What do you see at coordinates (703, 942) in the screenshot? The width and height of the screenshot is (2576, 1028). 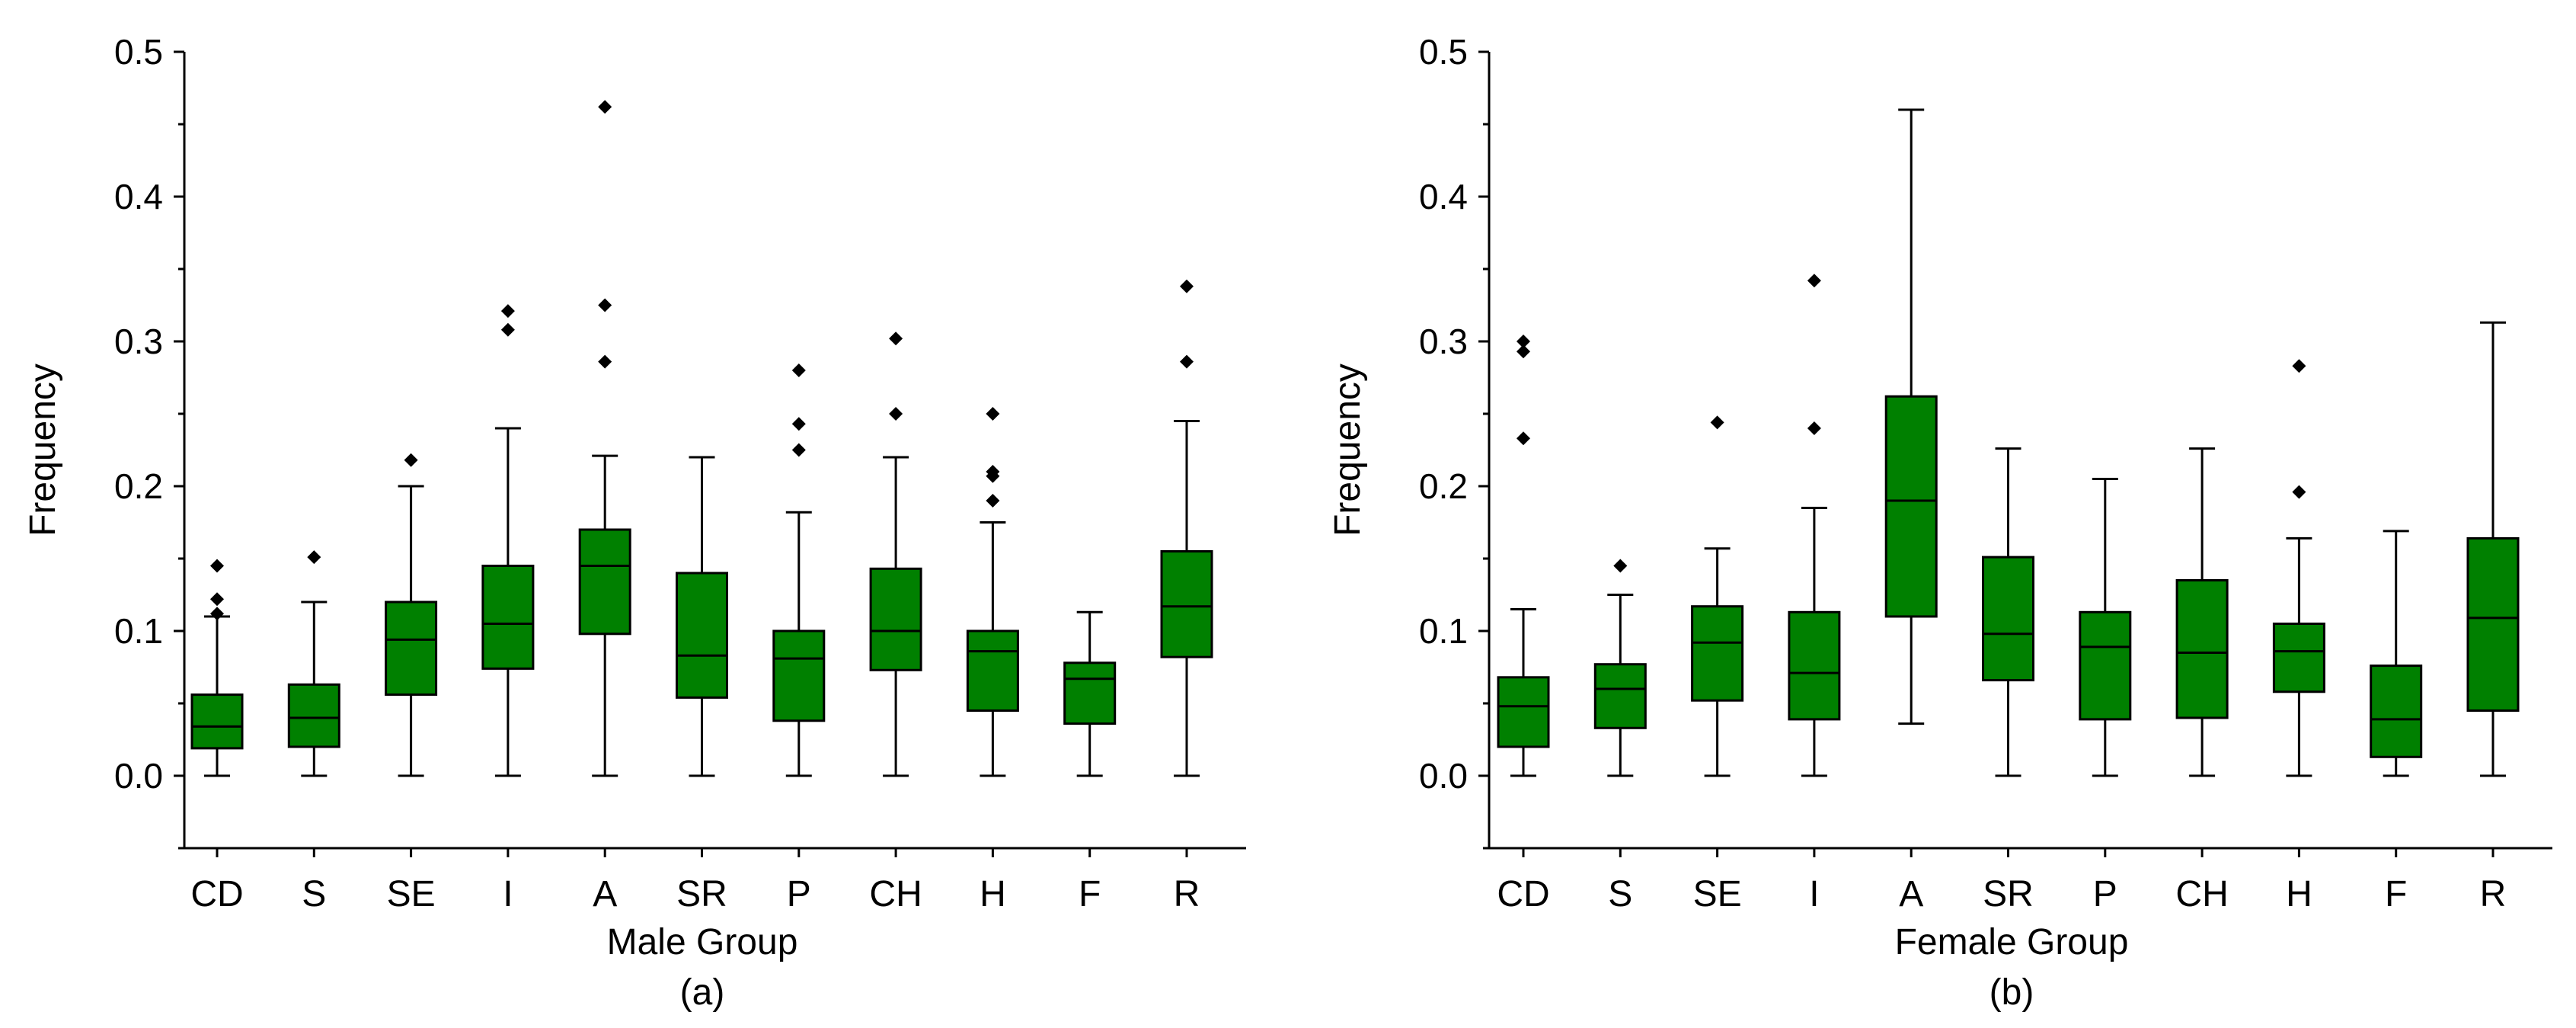 I see `x-axis-label: Male Group` at bounding box center [703, 942].